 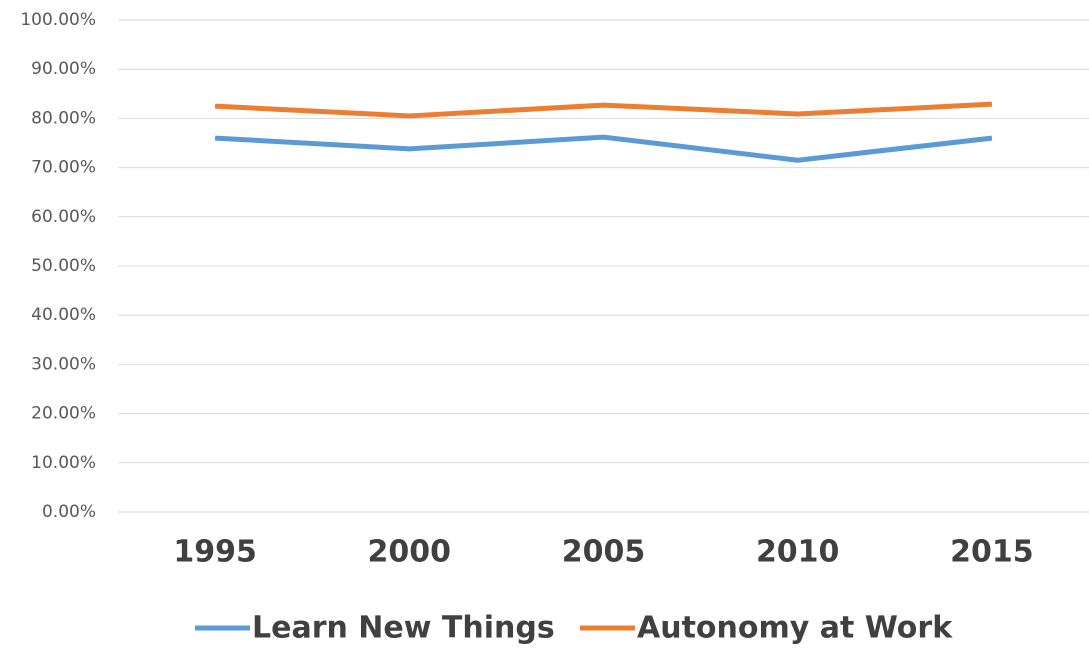 What do you see at coordinates (215, 552) in the screenshot?
I see `x-tick-label: 1995` at bounding box center [215, 552].